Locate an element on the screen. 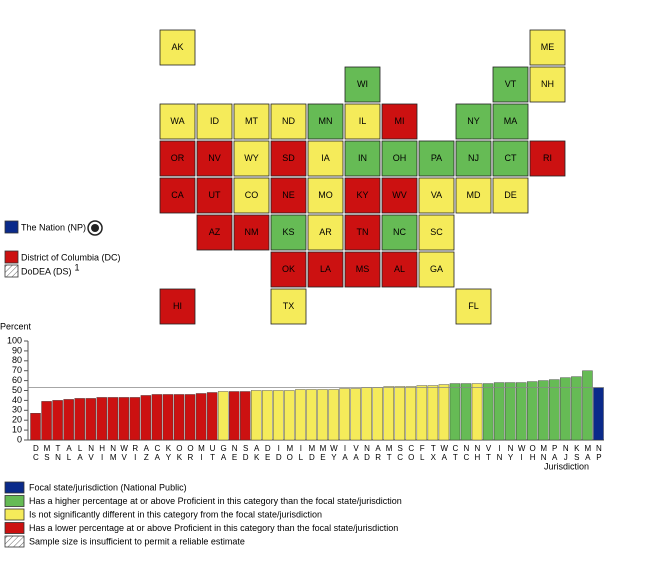 Image resolution: width=650 pixels, height=565 pixels. x-tick-label: WI is located at coordinates (521, 453).